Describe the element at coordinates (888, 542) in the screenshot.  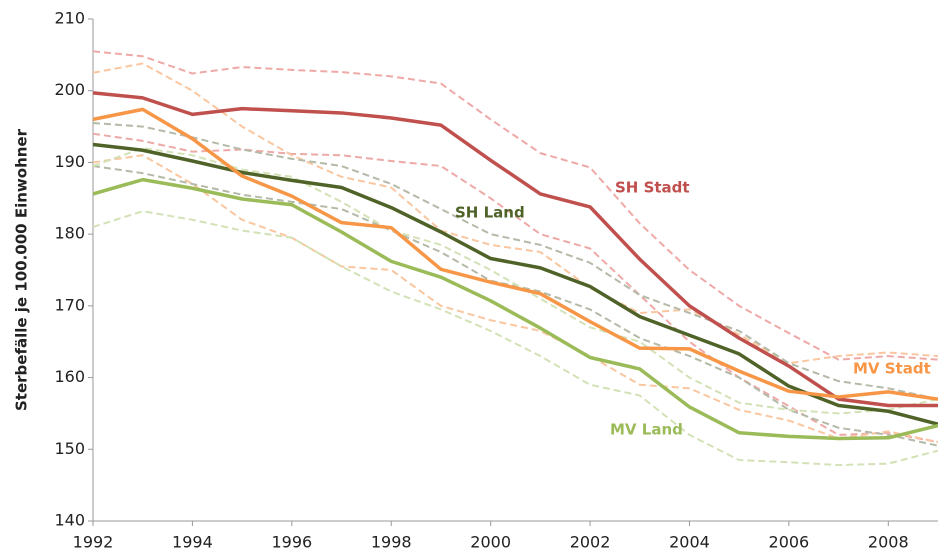
I see `x-tick-label: 2008` at that location.